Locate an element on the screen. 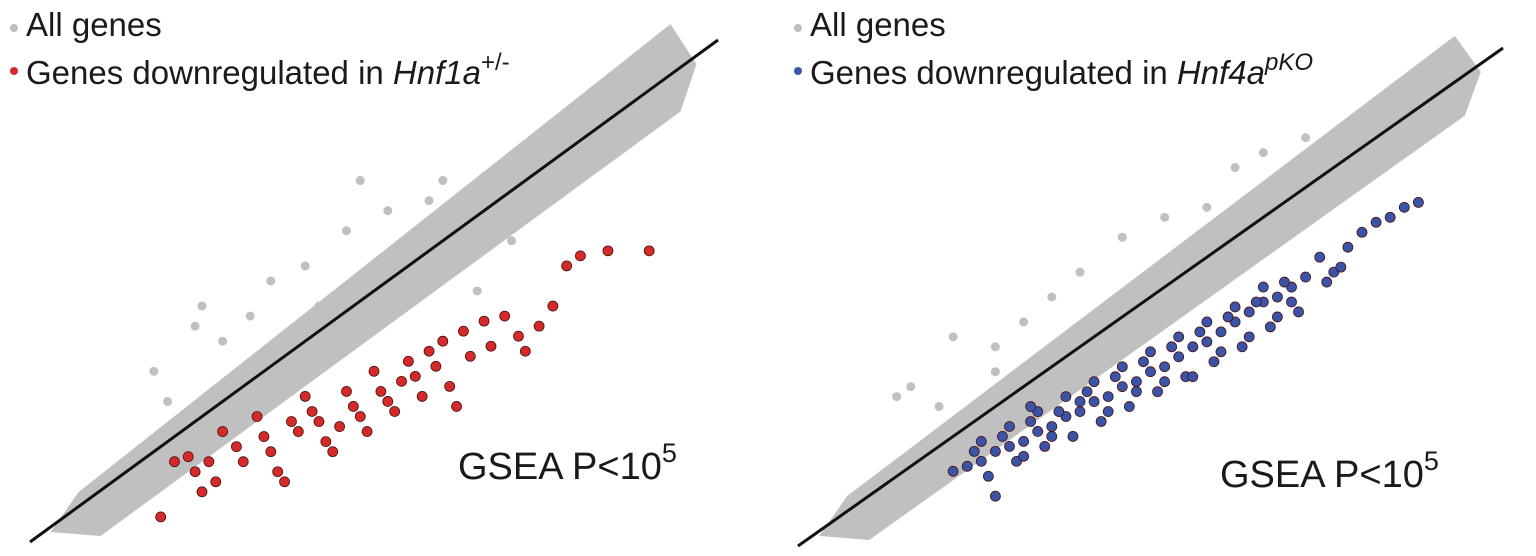 The image size is (1536, 556). legend-item-downregulated: Genes downregulated in Hnf4apKO is located at coordinates (1053, 68).